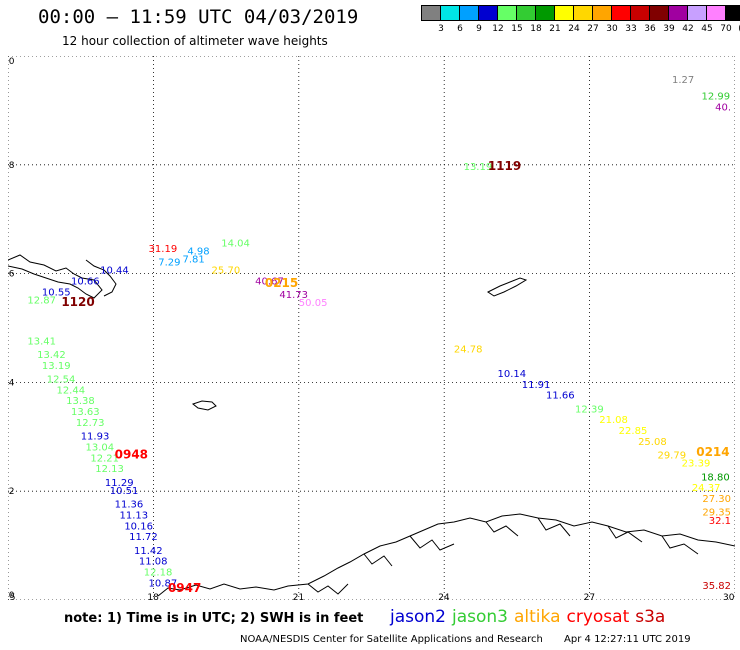 This screenshot has width=740, height=650. Describe the element at coordinates (293, 295) in the screenshot. I see `wave-height-label: 41.73` at that location.